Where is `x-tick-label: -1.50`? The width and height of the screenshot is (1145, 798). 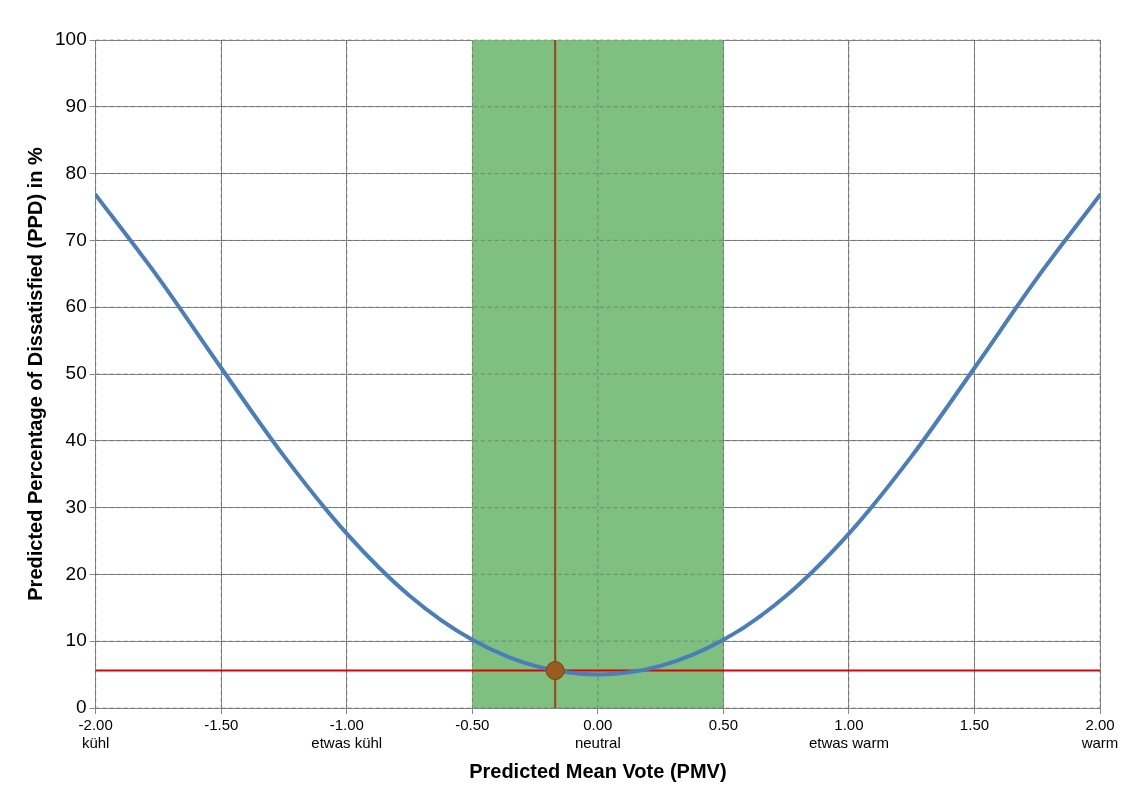 x-tick-label: -1.50 is located at coordinates (221, 725).